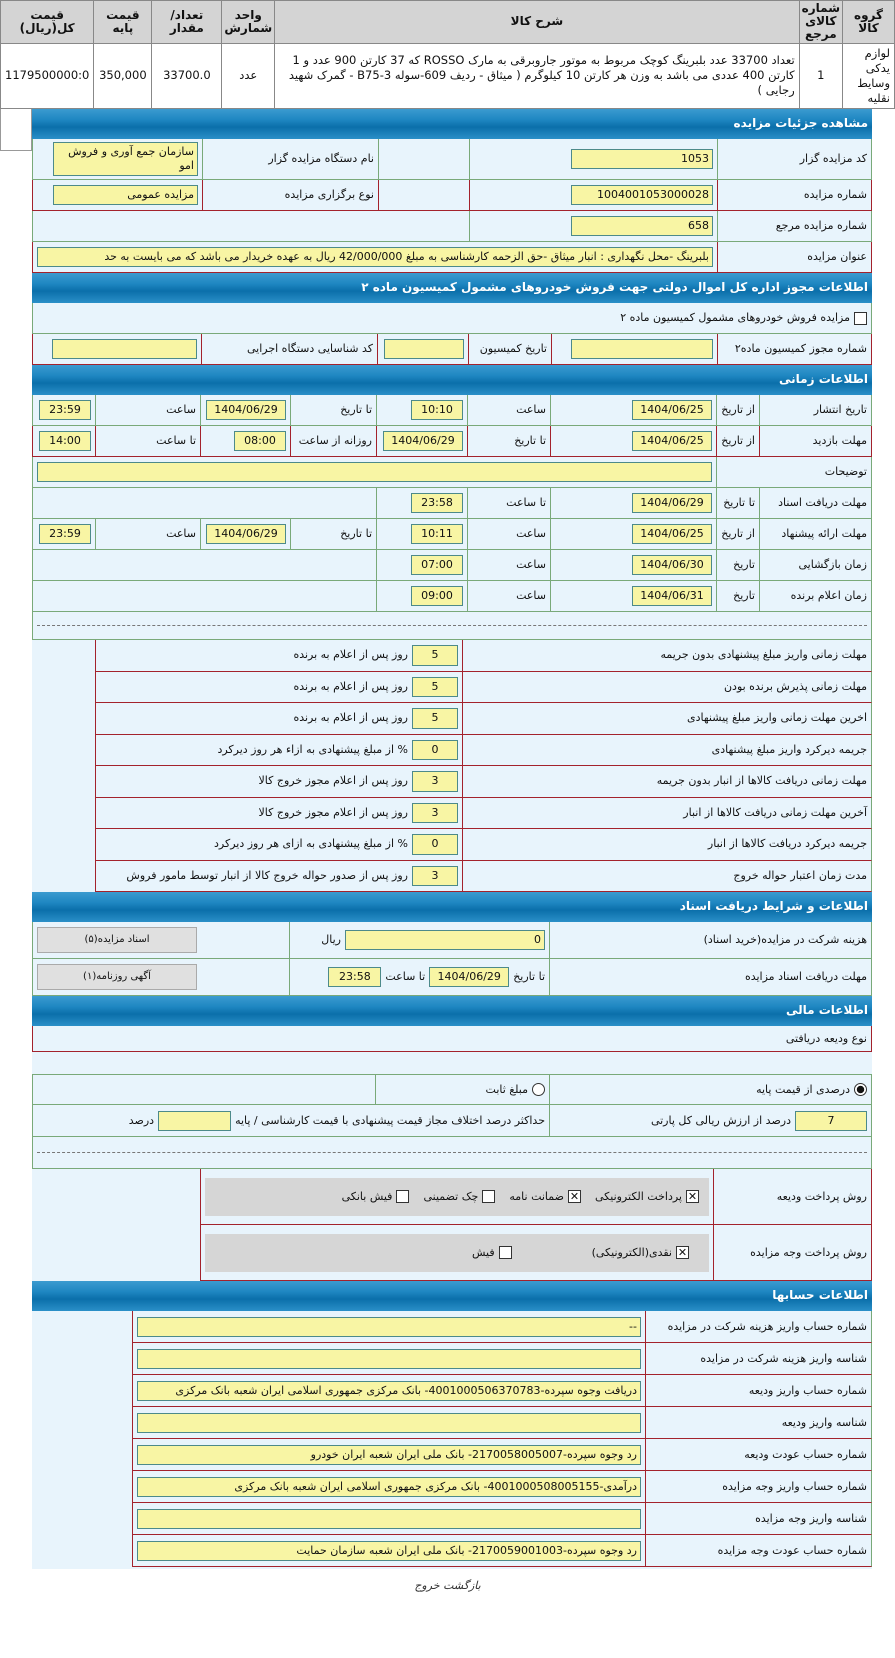 The image size is (895, 1658). What do you see at coordinates (789, 749) in the screenshot?
I see `deadline-label: جریمه دیرکرد واریز مبلغ پیشنهادی` at bounding box center [789, 749].